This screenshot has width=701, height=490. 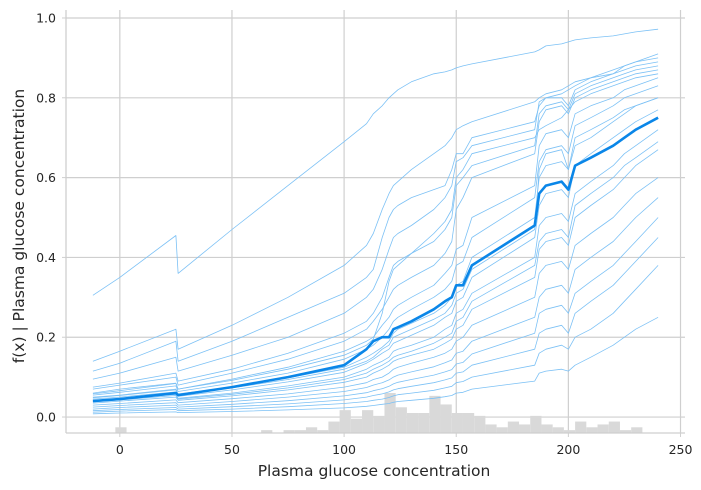 What do you see at coordinates (46, 97) in the screenshot?
I see `y-tick-label: 0.8` at bounding box center [46, 97].